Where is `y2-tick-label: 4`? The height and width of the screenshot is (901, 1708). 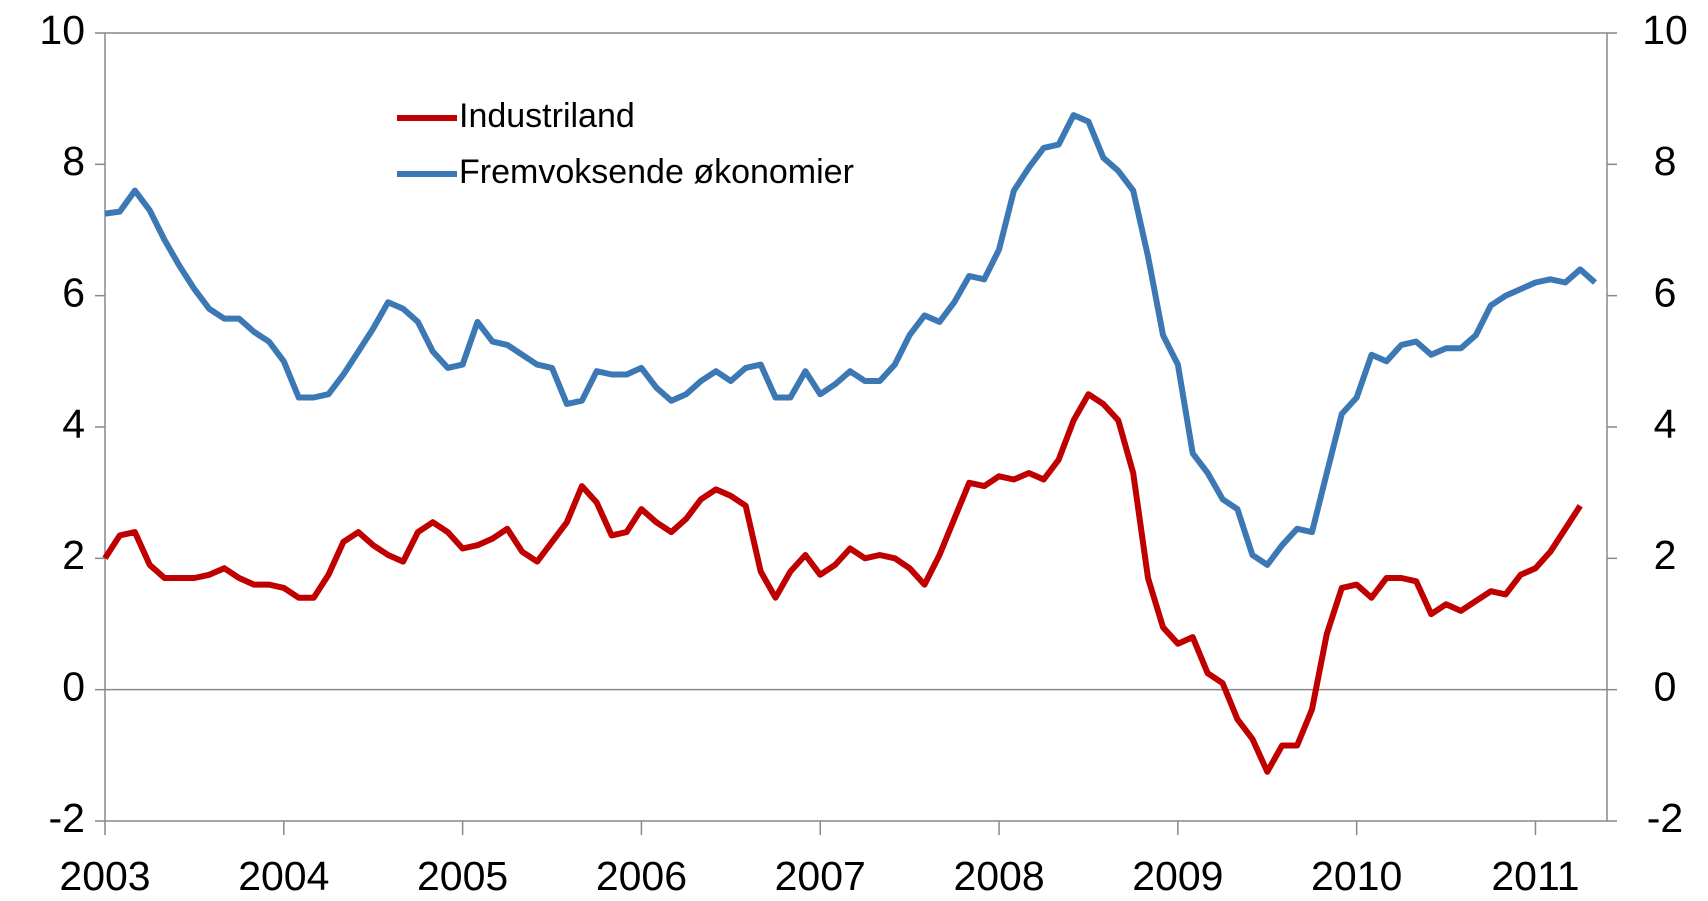 y2-tick-label: 4 is located at coordinates (1665, 424).